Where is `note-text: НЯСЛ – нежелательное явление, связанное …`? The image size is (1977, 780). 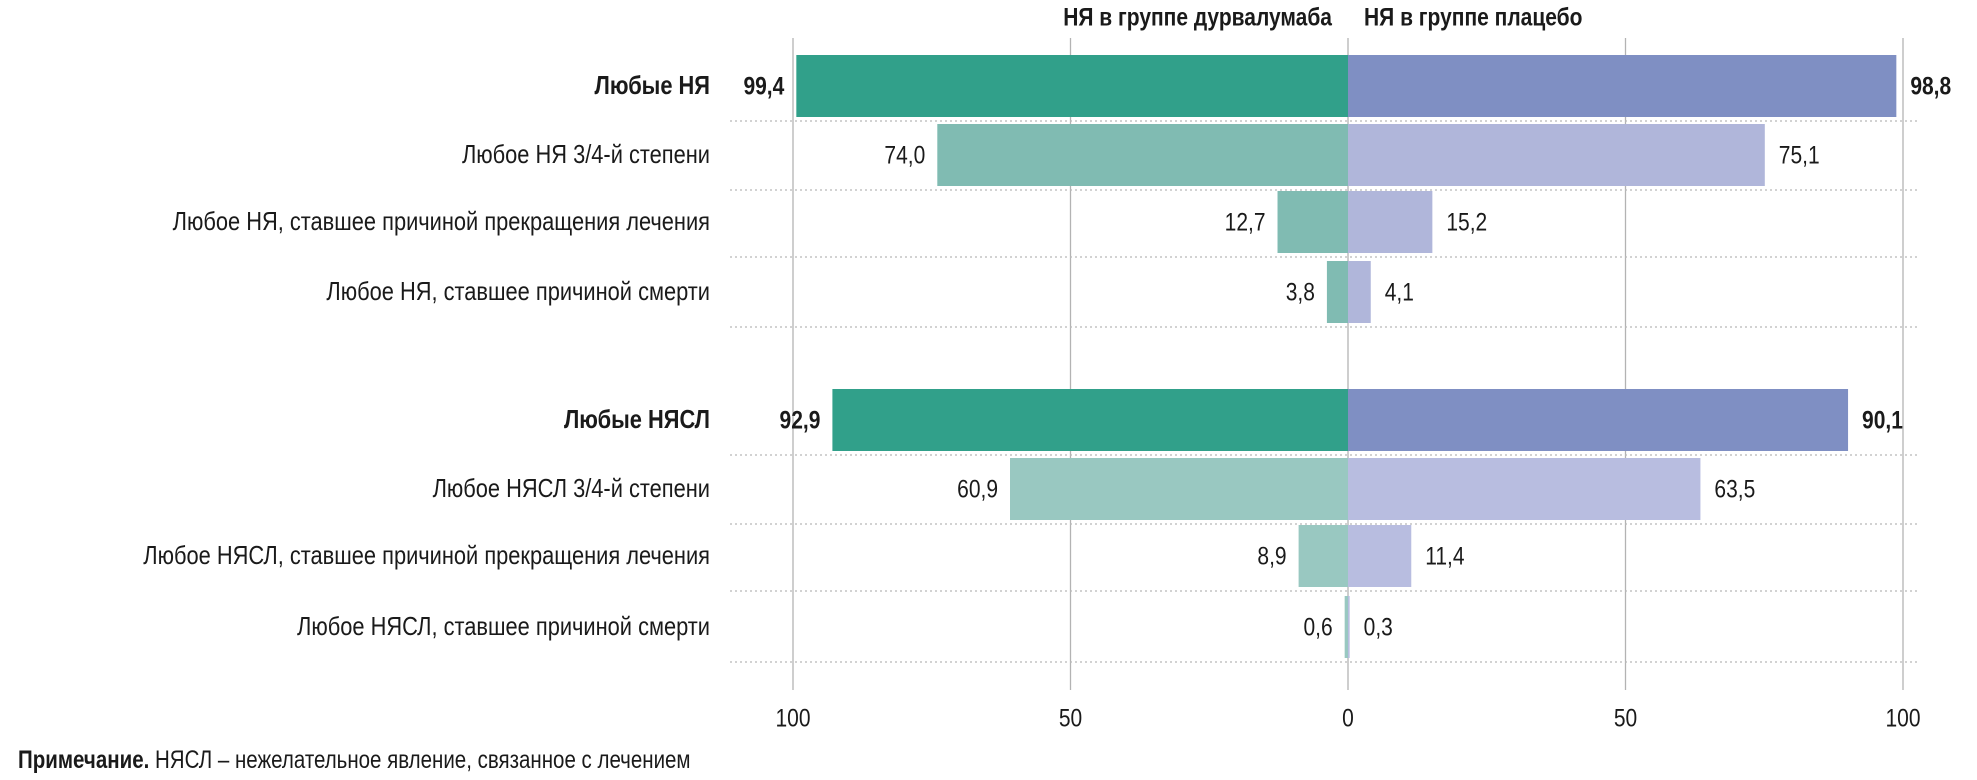
note-text: НЯСЛ – нежелательное явление, связанное … is located at coordinates (420, 760).